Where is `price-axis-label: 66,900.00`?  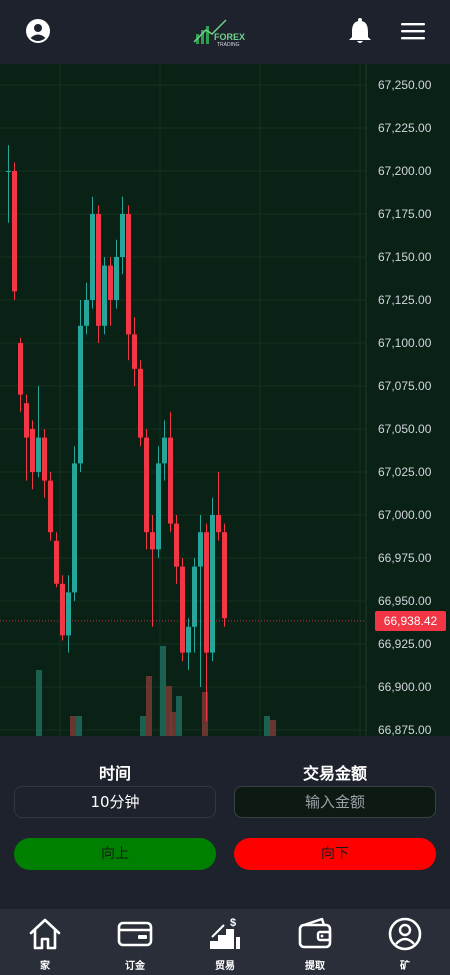
price-axis-label: 66,900.00 is located at coordinates (405, 687).